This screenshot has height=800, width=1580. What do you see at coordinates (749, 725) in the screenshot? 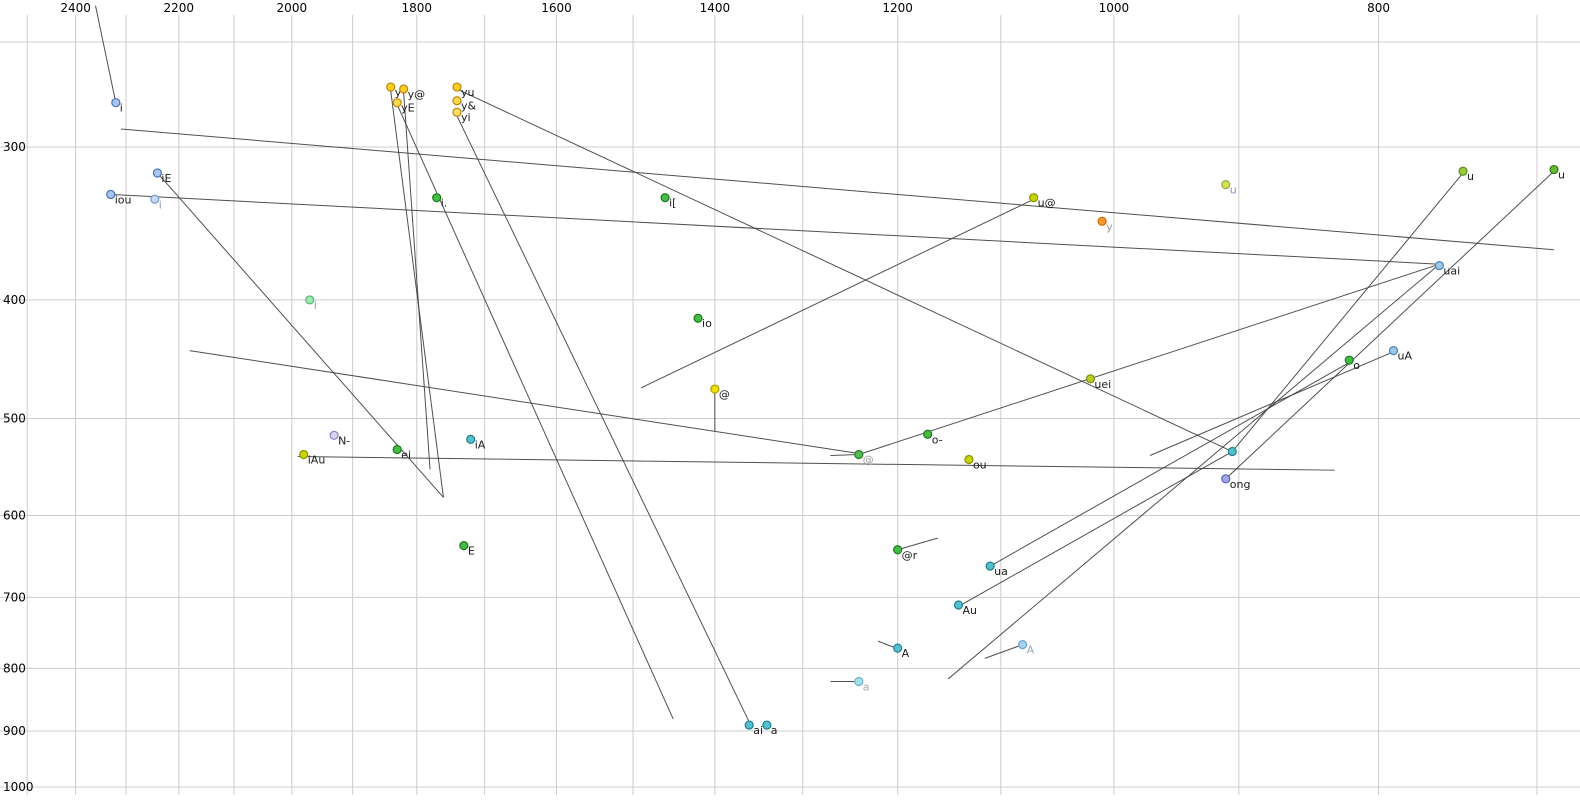
I see `data-point-ai` at bounding box center [749, 725].